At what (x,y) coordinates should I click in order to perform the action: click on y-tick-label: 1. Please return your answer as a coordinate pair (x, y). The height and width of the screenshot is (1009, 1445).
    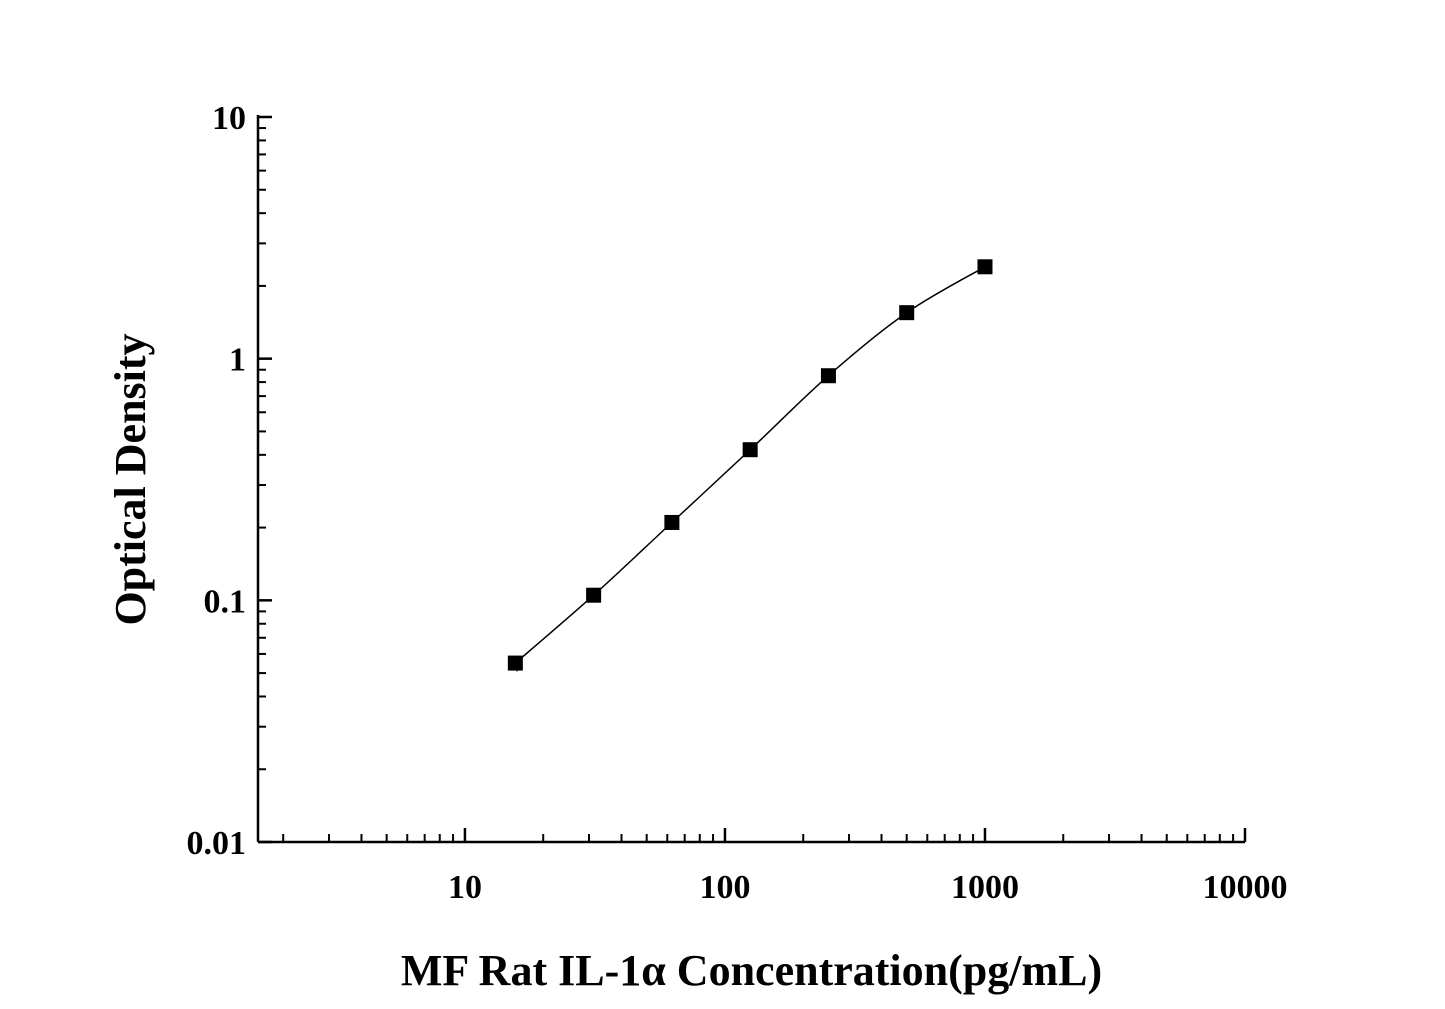
    Looking at the image, I should click on (237, 360).